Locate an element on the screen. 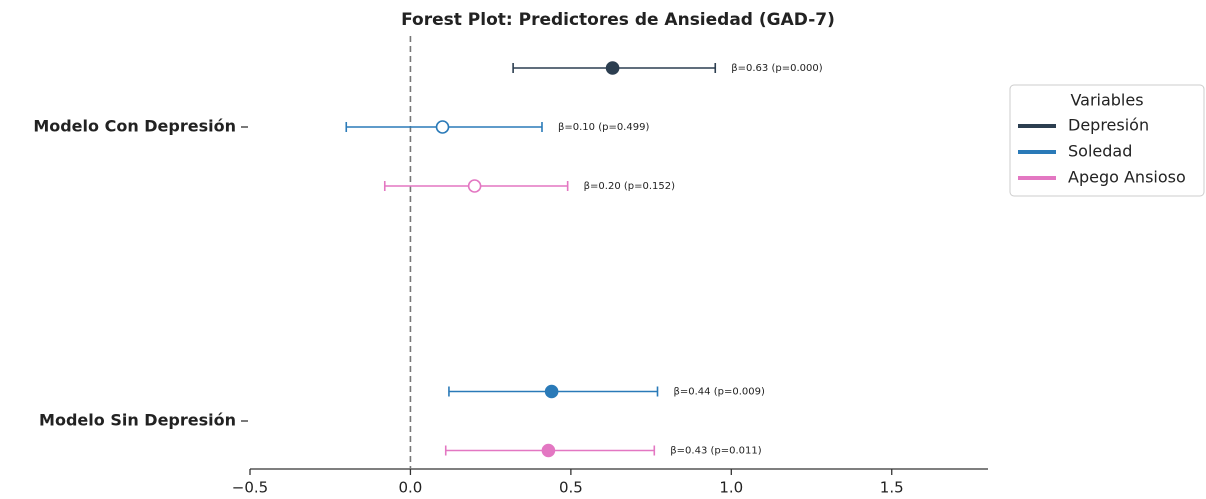  value-label: β=0.63 (p=0.000) is located at coordinates (776, 68).